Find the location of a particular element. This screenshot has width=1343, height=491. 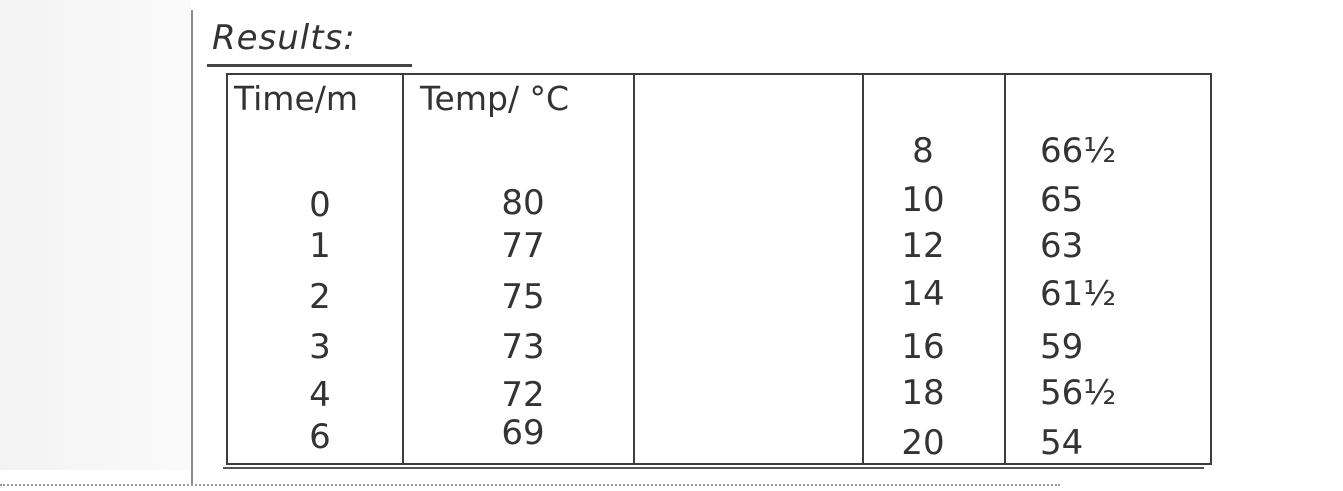

temp-cell: 61½ is located at coordinates (1078, 294).